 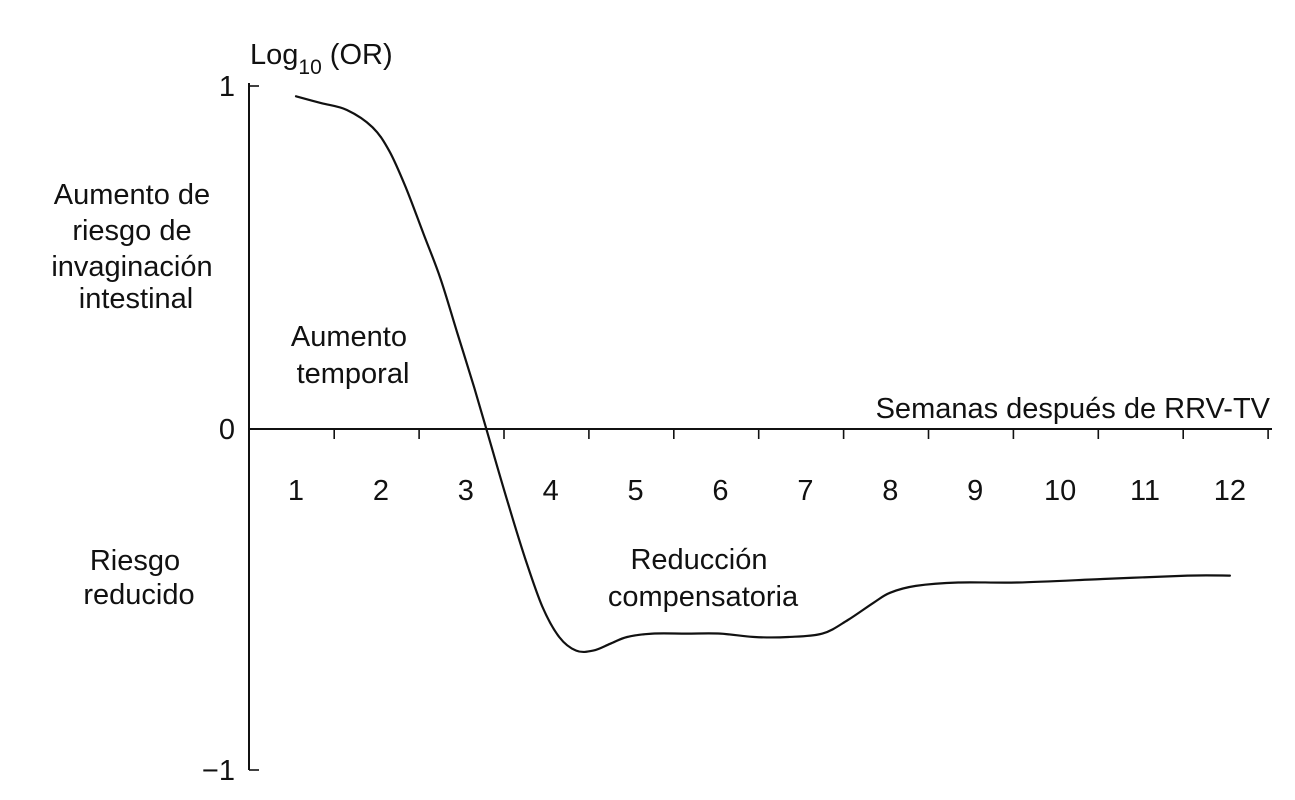 I want to click on y-tick-label-2: −1, so click(x=218, y=771).